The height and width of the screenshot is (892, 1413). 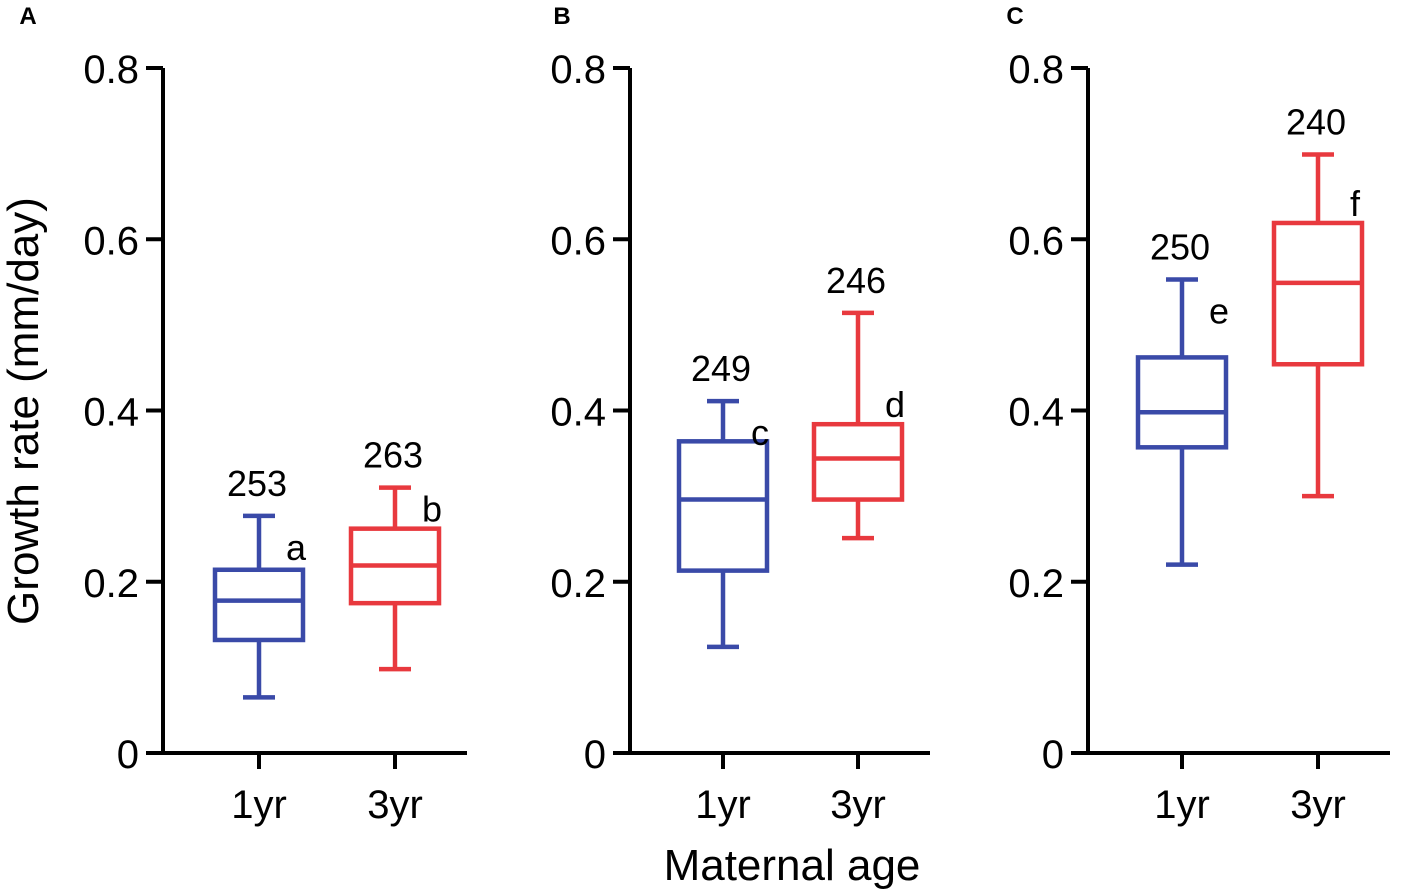 I want to click on sample-size-label: 250, so click(x=1180, y=246).